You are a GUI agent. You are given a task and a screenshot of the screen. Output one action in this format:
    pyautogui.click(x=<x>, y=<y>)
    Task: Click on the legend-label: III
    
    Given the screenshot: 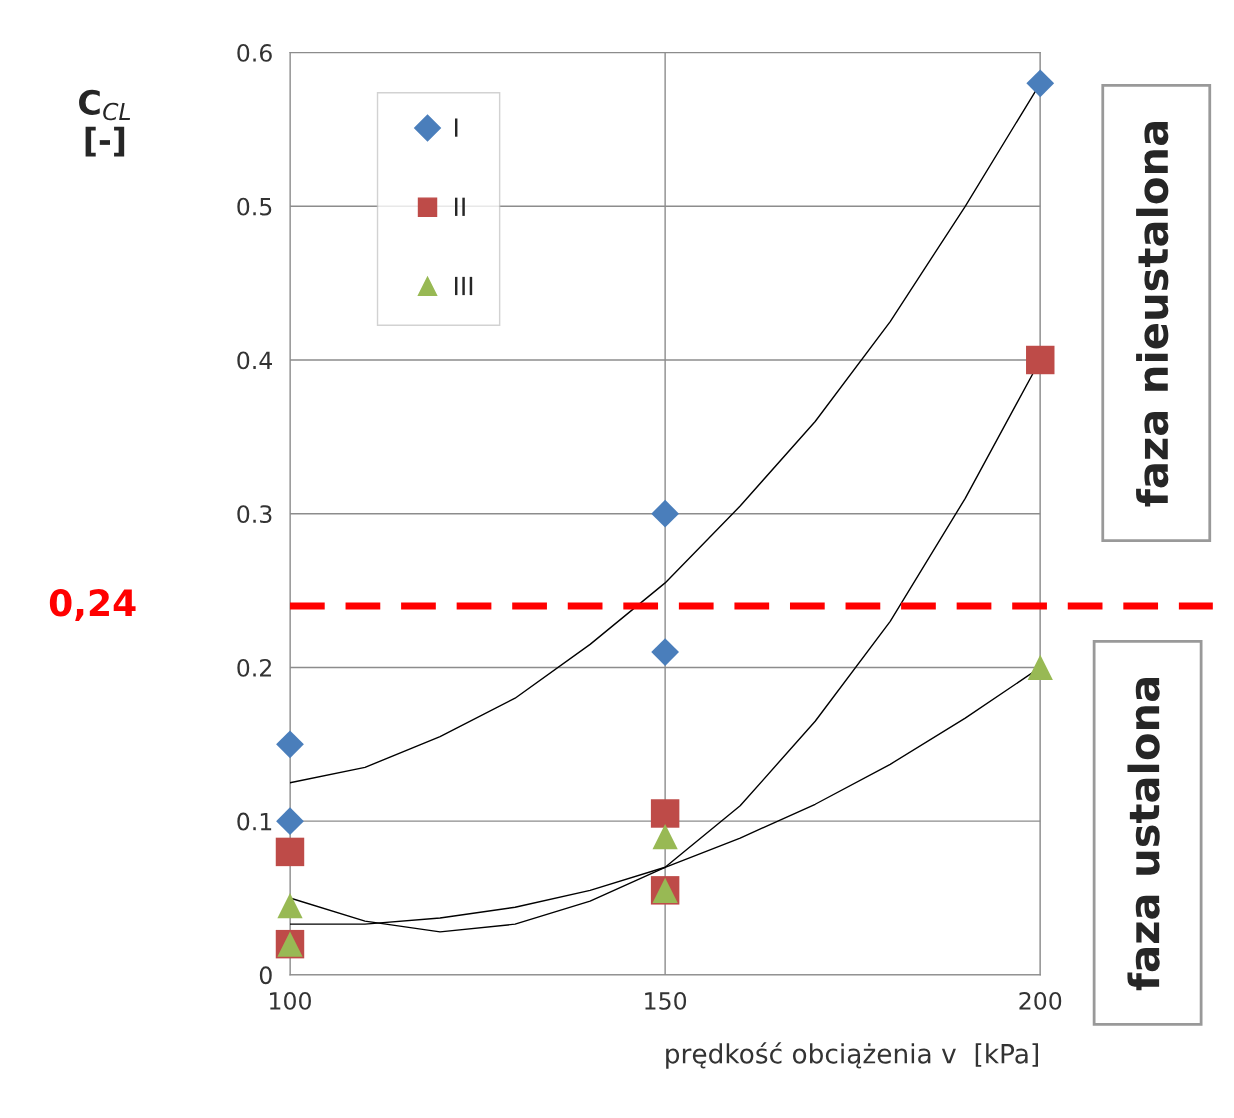 What is the action you would take?
    pyautogui.click(x=463, y=286)
    